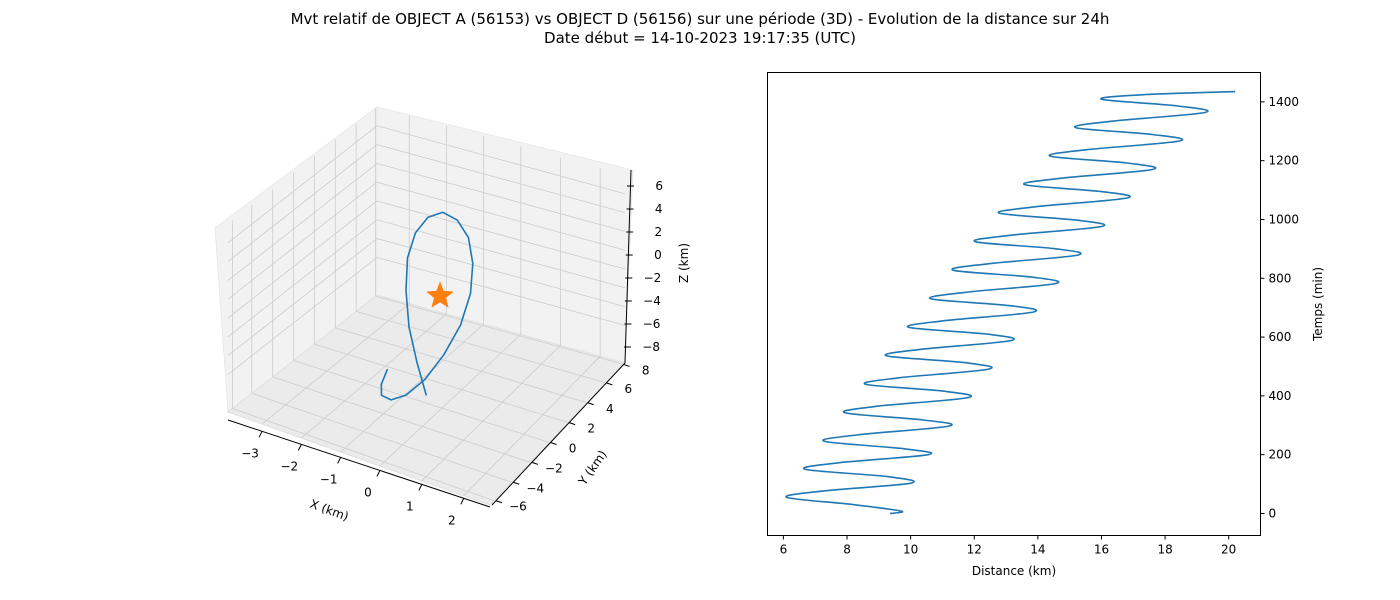  Describe the element at coordinates (452, 520) in the screenshot. I see `x-tick-label-3d: 2` at that location.